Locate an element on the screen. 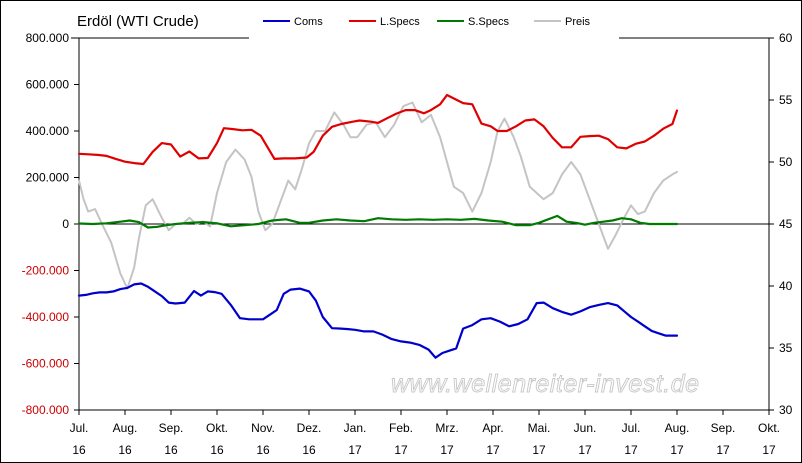 The width and height of the screenshot is (802, 463). right-tick-label: 45 is located at coordinates (786, 224).